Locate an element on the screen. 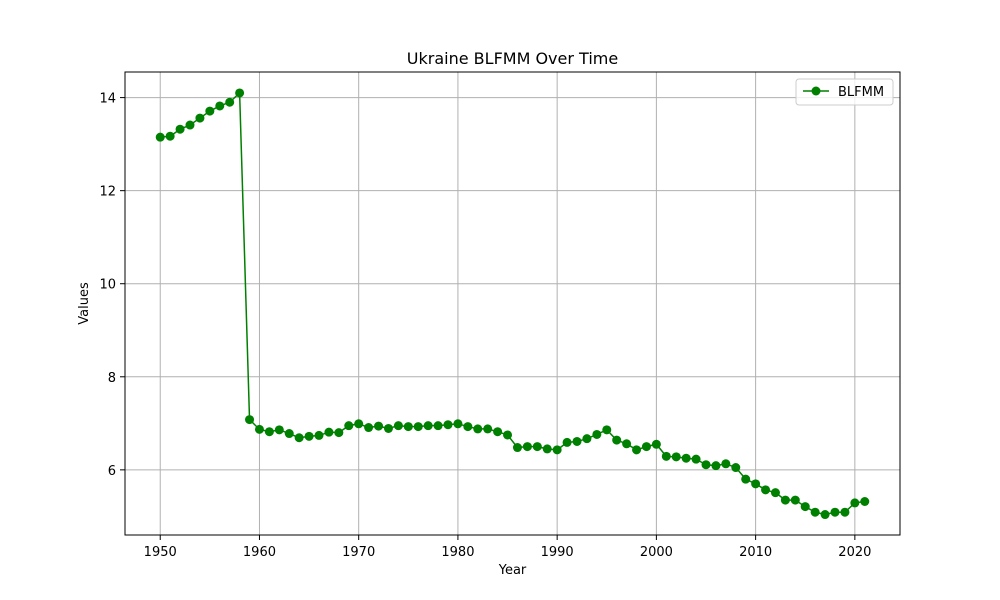 This screenshot has width=1000, height=600. legend-label-blfmm: BLFMM is located at coordinates (861, 92).